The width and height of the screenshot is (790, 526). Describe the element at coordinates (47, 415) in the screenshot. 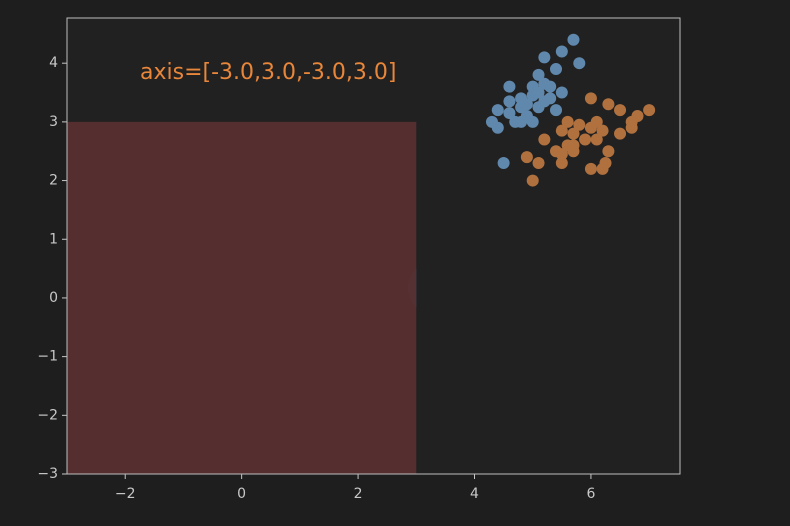

I see `y-tick-label: −2` at that location.